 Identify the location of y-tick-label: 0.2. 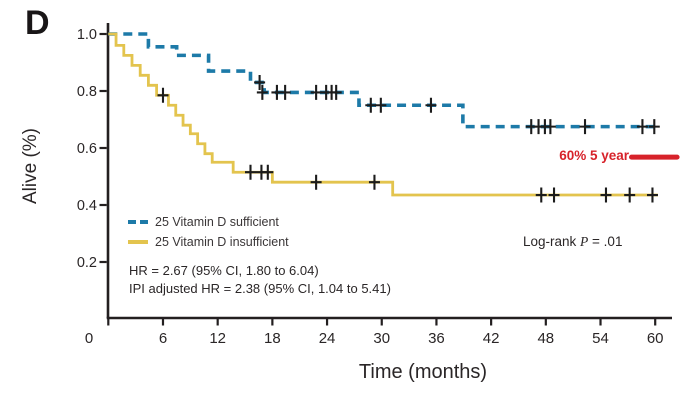
(87, 263).